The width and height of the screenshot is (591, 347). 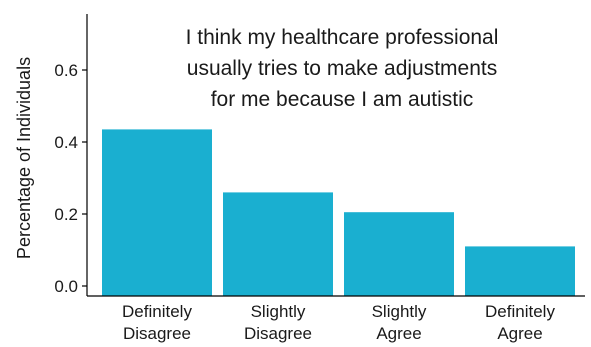 What do you see at coordinates (66, 286) in the screenshot?
I see `y-tick-label: 0.0` at bounding box center [66, 286].